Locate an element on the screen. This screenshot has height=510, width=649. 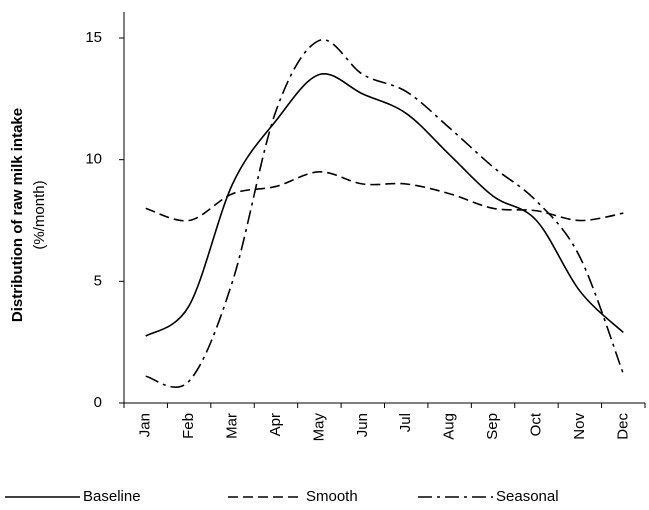
legend-label: Smooth is located at coordinates (332, 496).